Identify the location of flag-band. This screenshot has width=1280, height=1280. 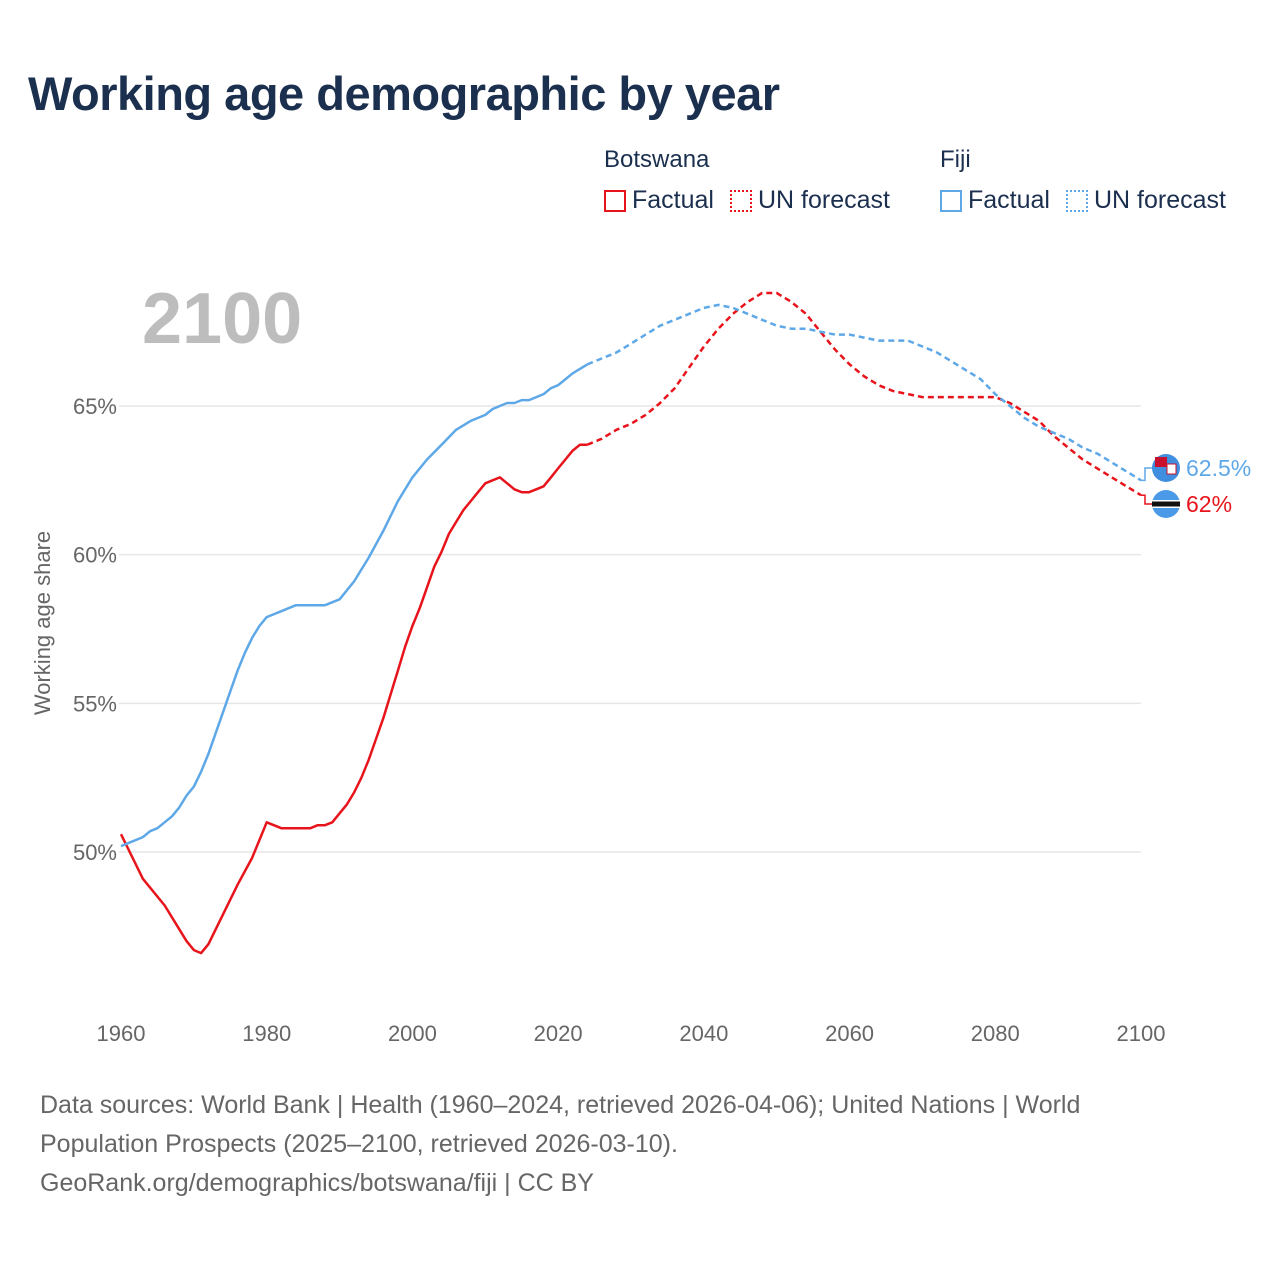
(1166, 504).